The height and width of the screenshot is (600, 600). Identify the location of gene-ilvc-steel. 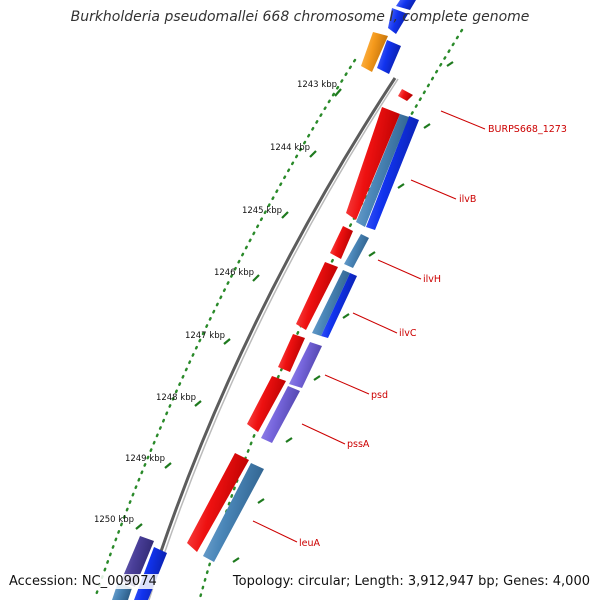
(331, 303).